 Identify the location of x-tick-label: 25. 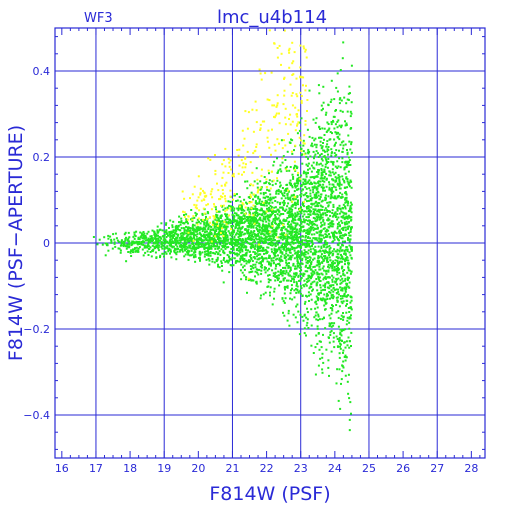
(369, 468).